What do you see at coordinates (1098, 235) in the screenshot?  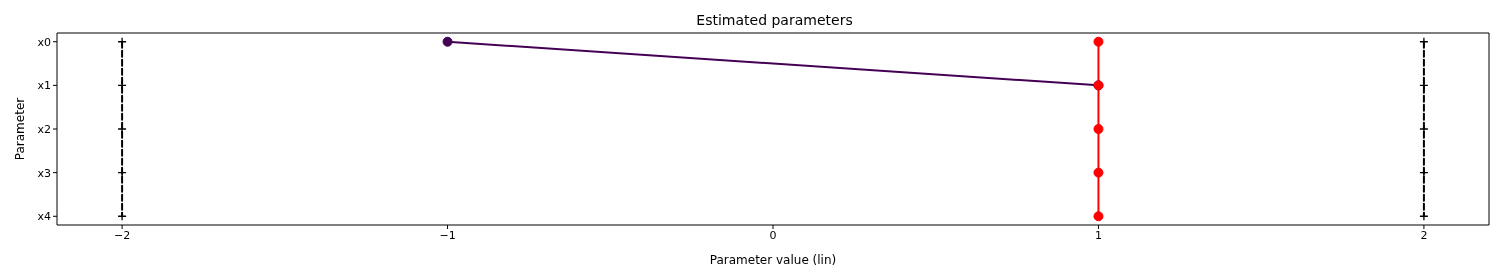 I see `x-tick-label: 1` at bounding box center [1098, 235].